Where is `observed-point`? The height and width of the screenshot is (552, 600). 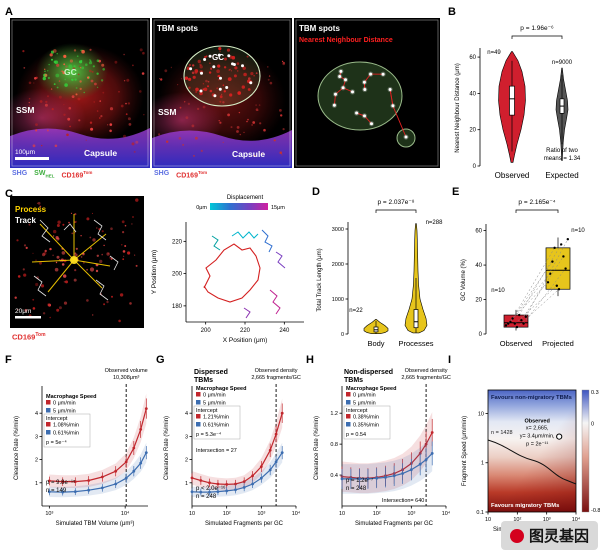 observed-point is located at coordinates (559, 436).